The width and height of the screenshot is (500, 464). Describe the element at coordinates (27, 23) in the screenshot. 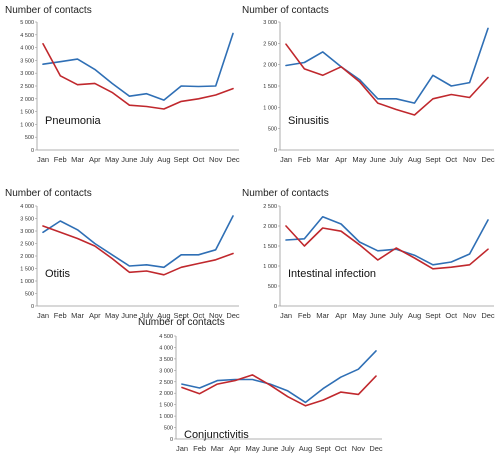

I see `y-tick-label: 5 000` at that location.